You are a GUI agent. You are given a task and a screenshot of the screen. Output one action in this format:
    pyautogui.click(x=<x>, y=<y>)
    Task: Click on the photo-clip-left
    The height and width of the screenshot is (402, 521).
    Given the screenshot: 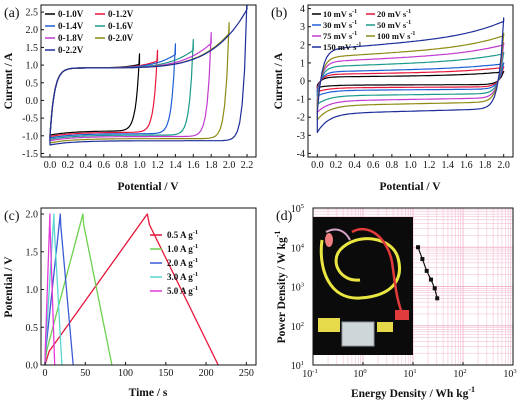 What is the action you would take?
    pyautogui.click(x=329, y=325)
    